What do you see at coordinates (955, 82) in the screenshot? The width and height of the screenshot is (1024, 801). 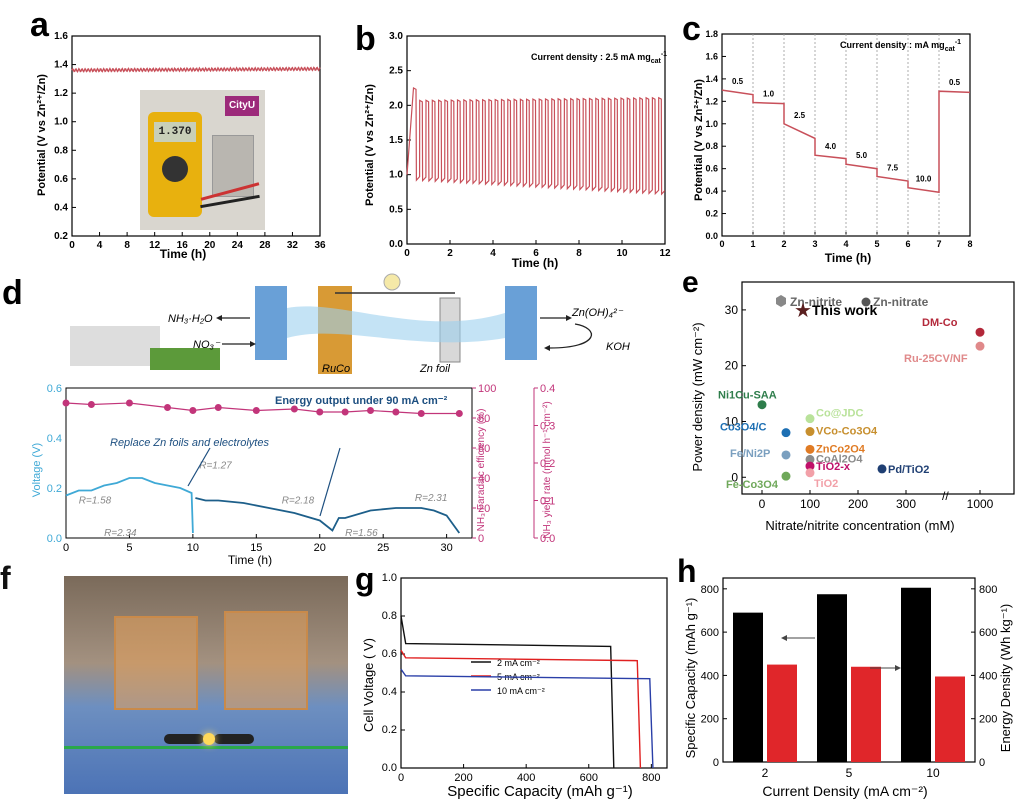 I see `step-label: 0.5` at bounding box center [955, 82].